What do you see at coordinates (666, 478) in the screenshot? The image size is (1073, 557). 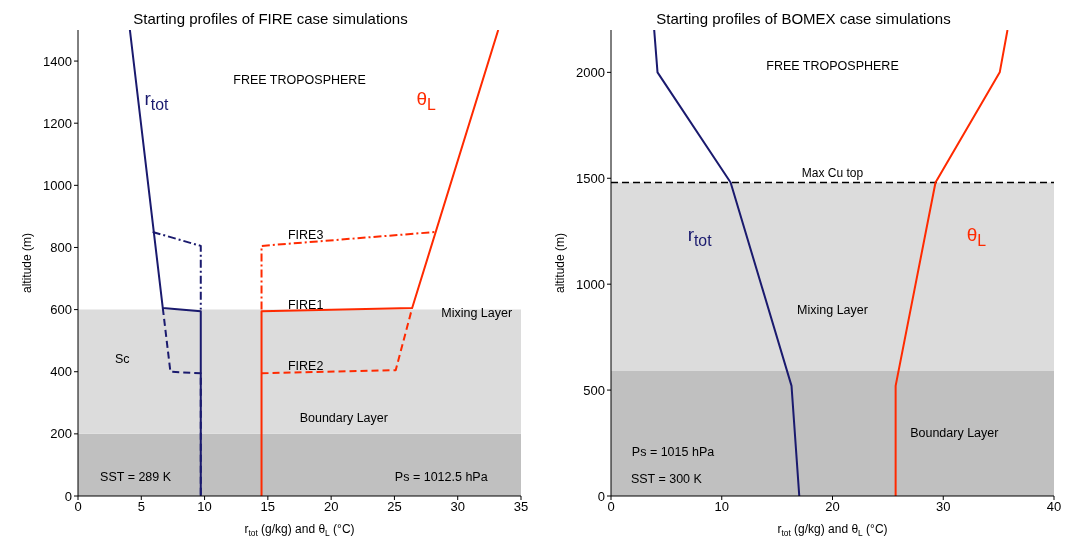 I see `annotation: SST = 300 K` at bounding box center [666, 478].